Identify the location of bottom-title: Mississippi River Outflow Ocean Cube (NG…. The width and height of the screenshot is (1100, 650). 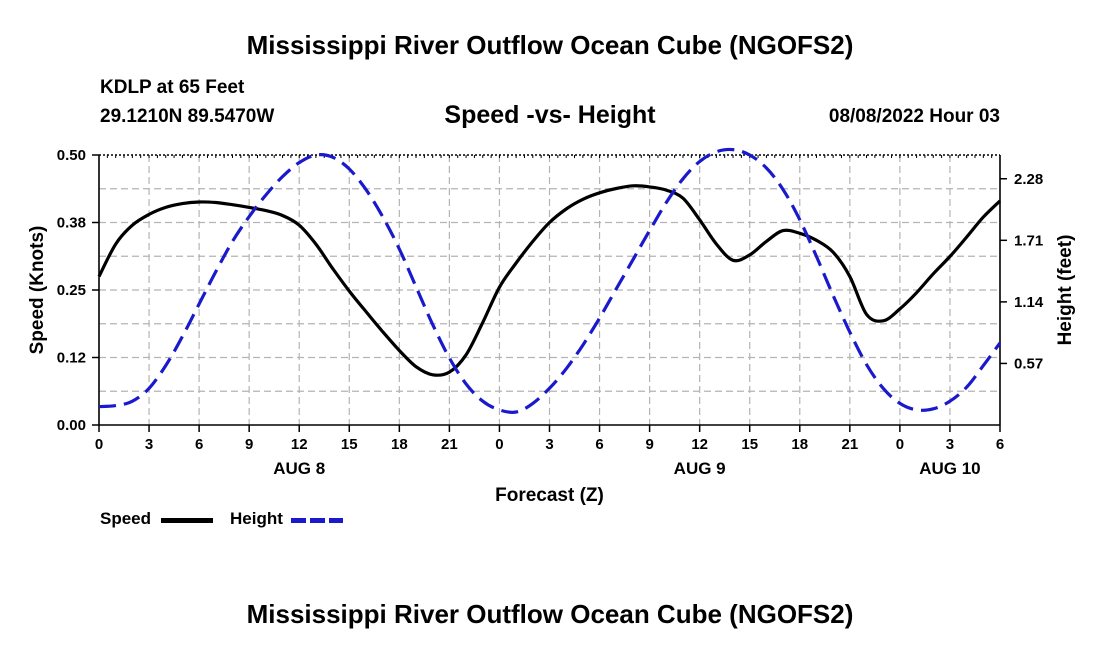
(550, 614).